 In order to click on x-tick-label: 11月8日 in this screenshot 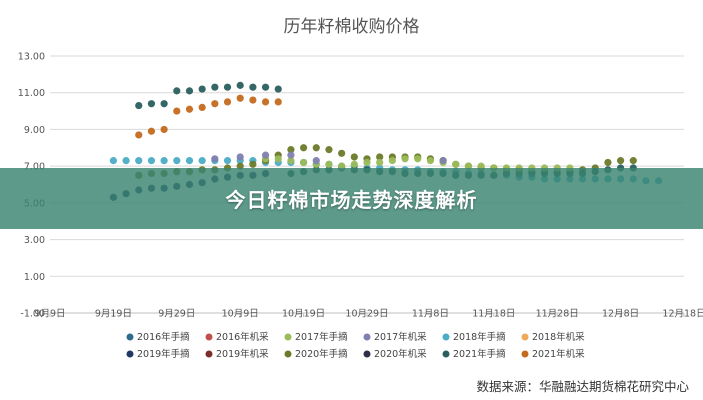, I will do `click(430, 314)`.